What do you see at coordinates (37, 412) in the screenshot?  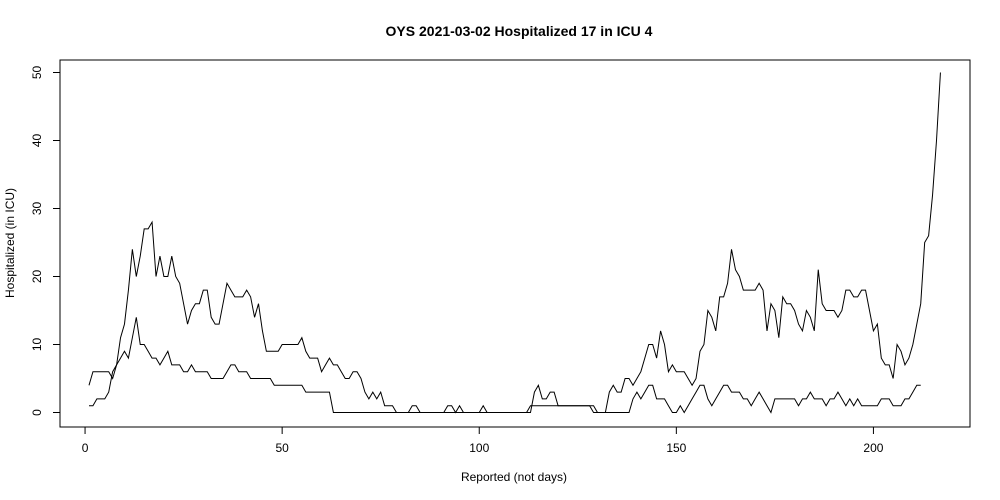 I see `y-tick-label: 0` at bounding box center [37, 412].